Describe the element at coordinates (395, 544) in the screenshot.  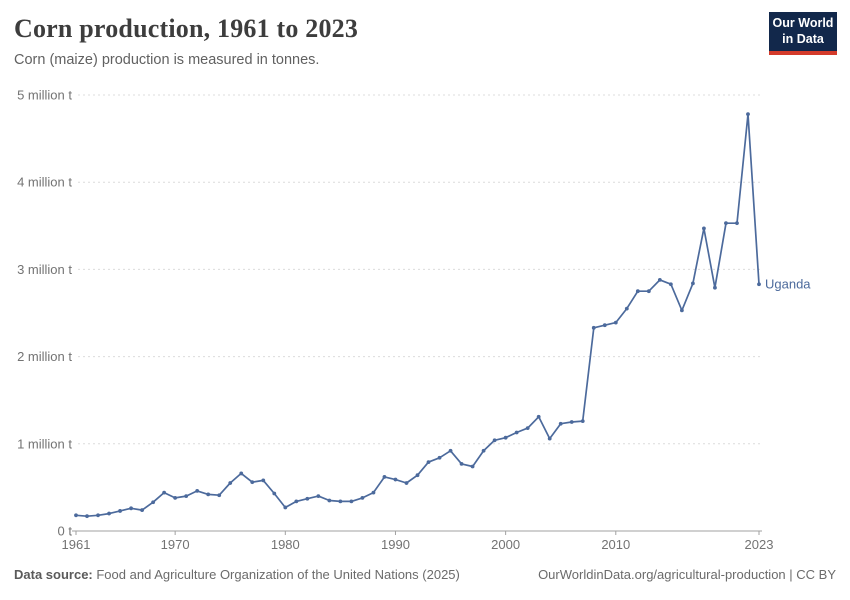
I see `x-tick-label: 1990` at that location.